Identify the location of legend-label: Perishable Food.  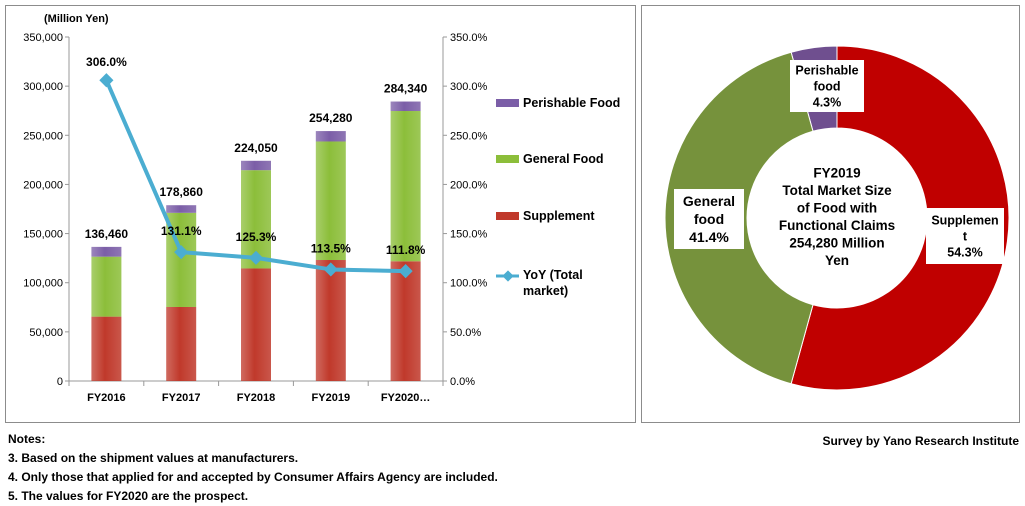
(571, 103).